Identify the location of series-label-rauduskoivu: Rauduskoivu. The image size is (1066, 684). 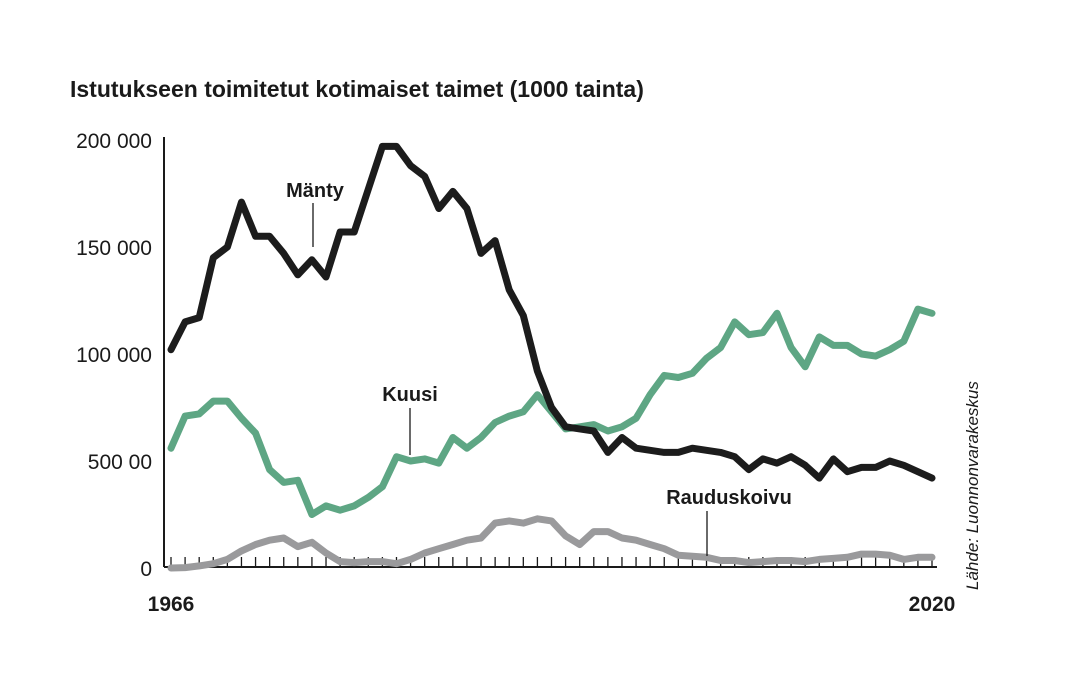
(729, 498).